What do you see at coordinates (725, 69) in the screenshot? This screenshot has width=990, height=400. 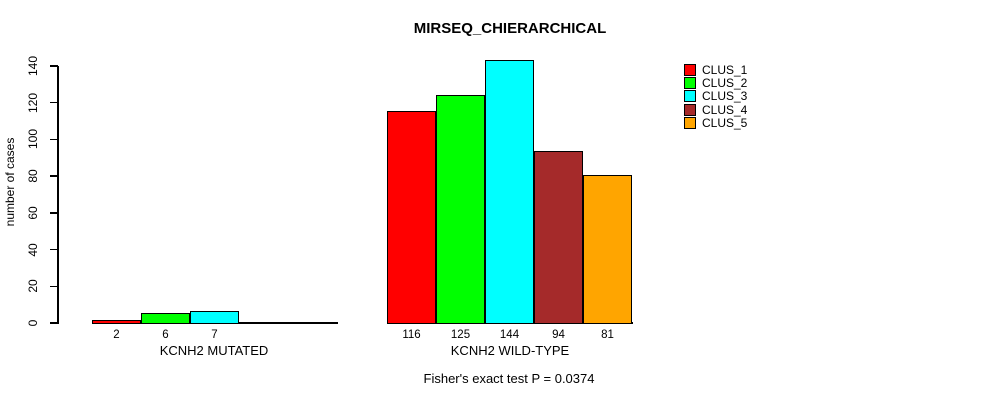 I see `legend-label: CLUS_1` at bounding box center [725, 69].